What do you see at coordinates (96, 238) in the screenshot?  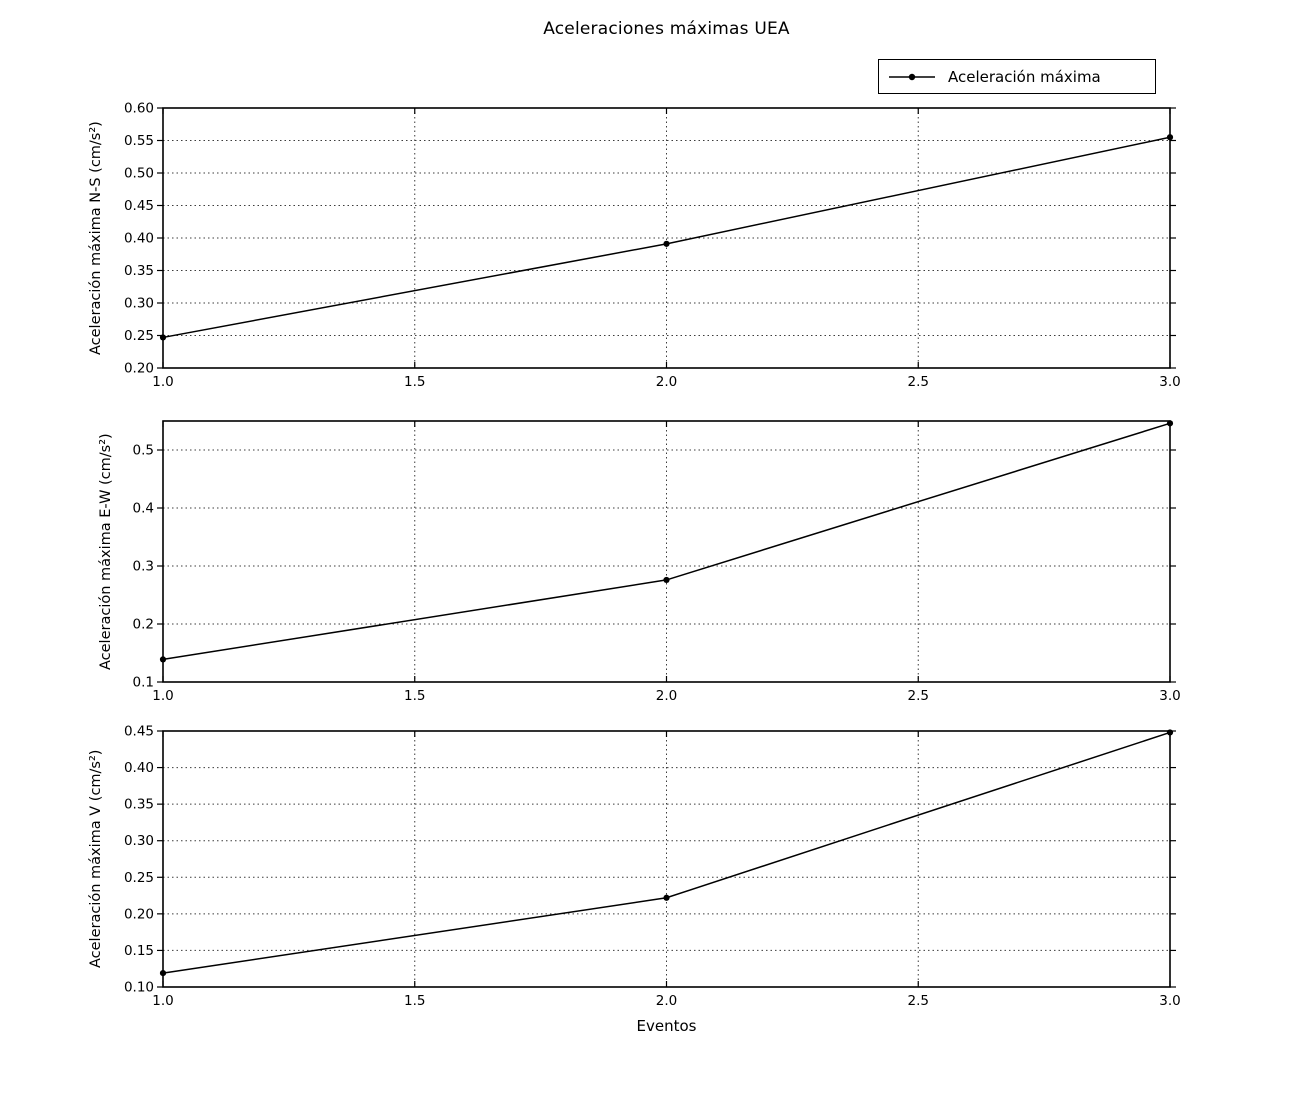 I see `y-axis-label-ns: Aceleración máxima N-S (cm/s²)` at bounding box center [96, 238].